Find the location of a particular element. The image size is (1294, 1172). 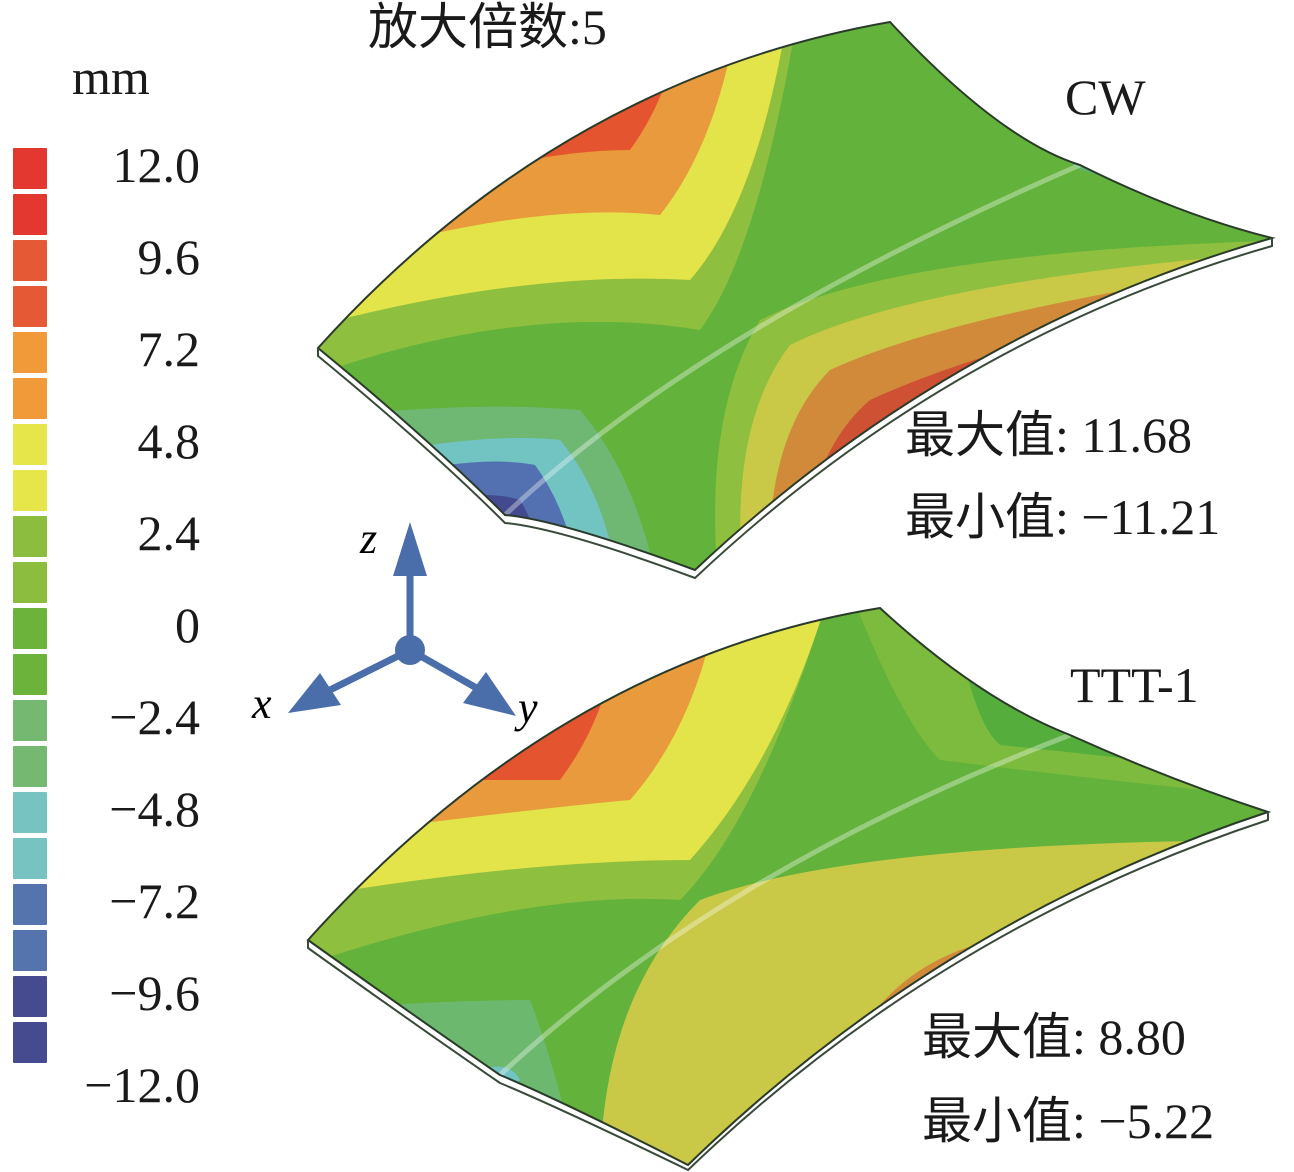

y-axis-label: y is located at coordinates (526, 707).